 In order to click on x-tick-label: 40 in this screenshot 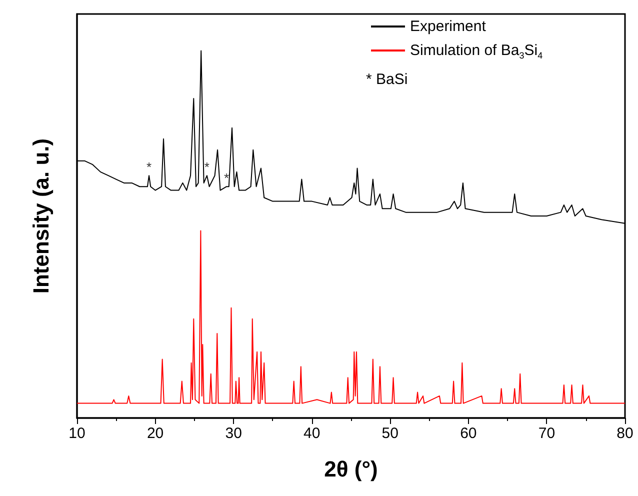, I will do `click(312, 433)`.